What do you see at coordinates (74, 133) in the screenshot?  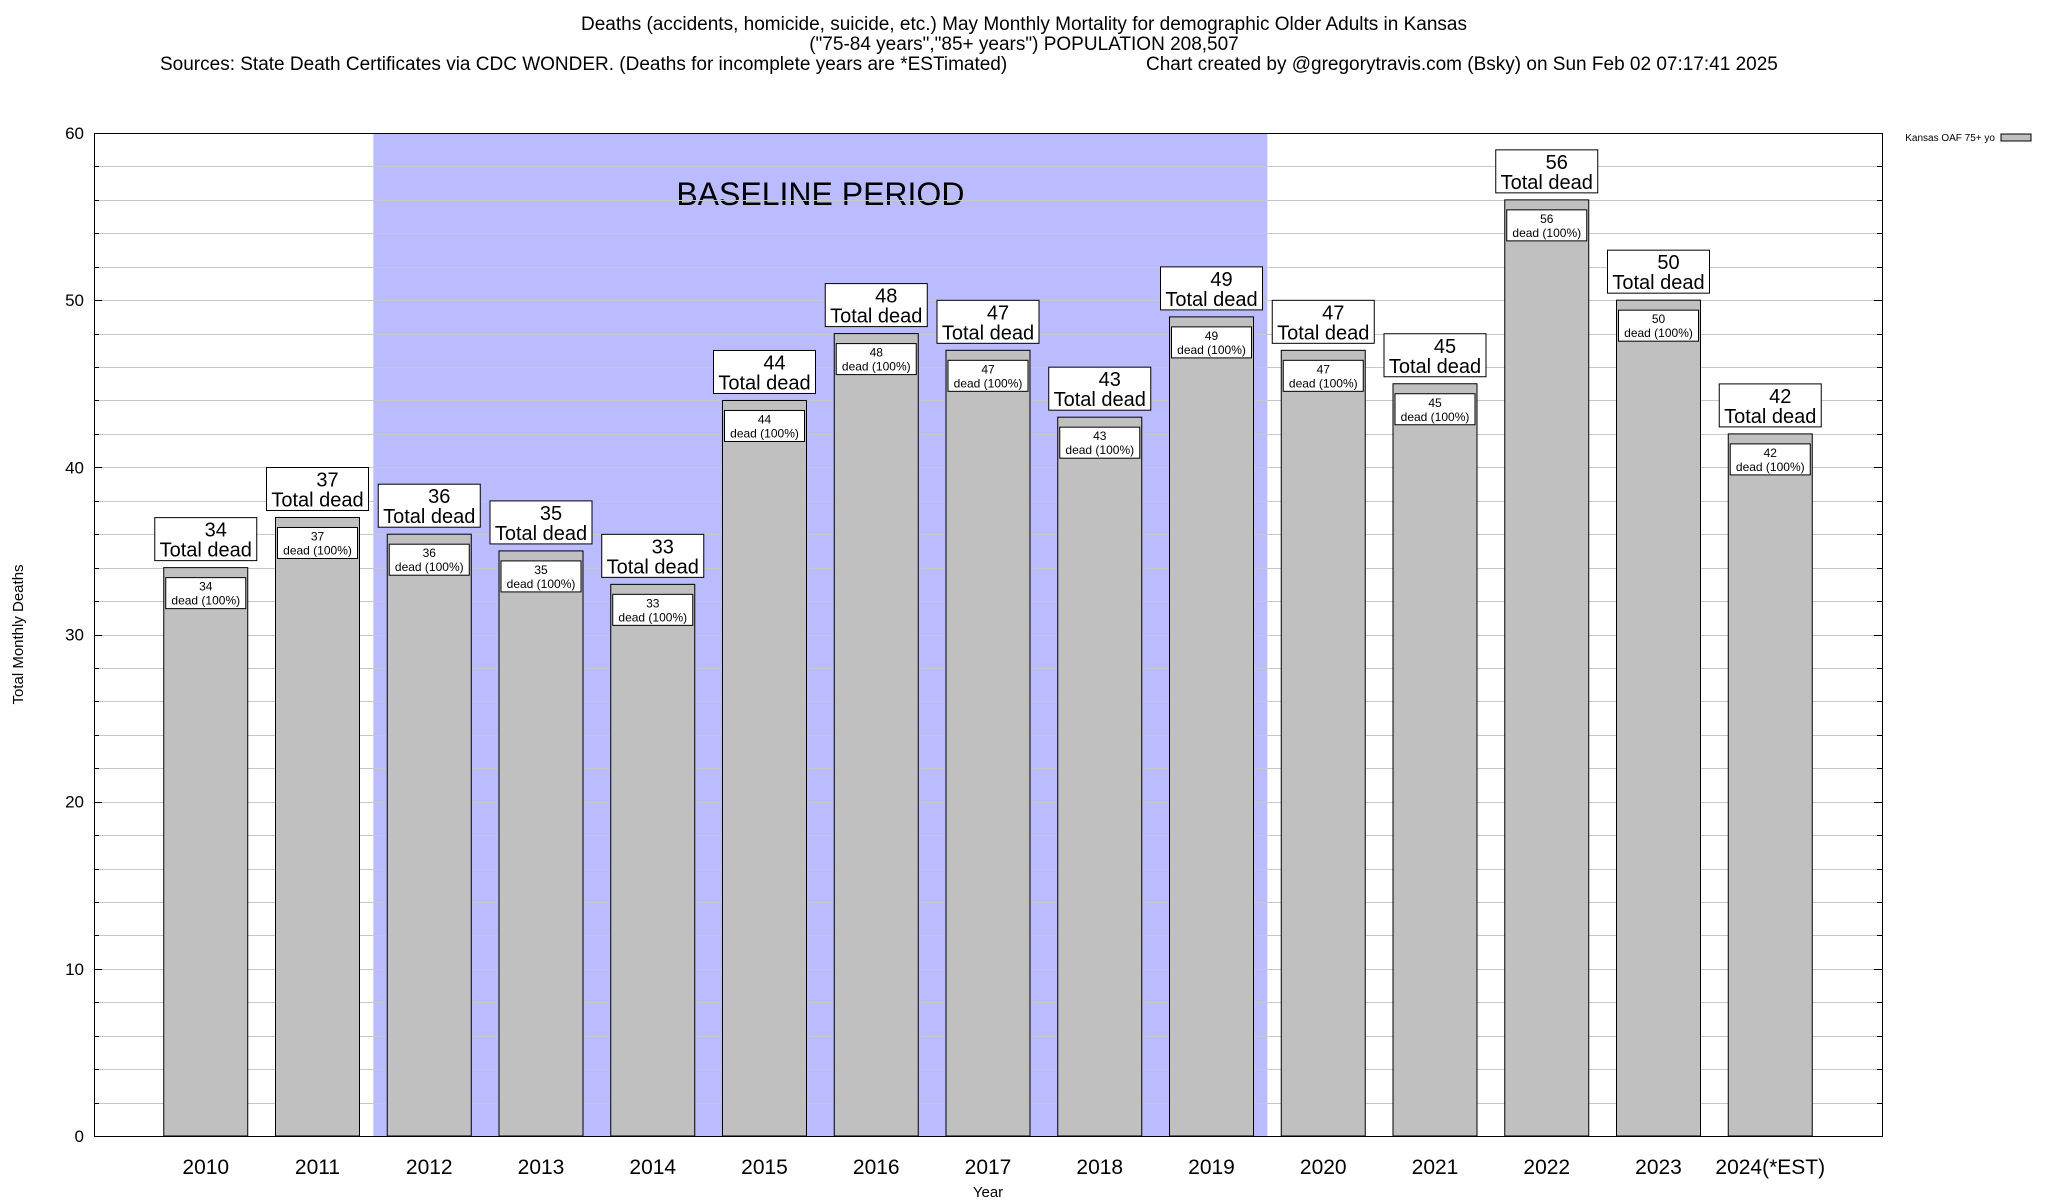 I see `y-tick-label: 60` at bounding box center [74, 133].